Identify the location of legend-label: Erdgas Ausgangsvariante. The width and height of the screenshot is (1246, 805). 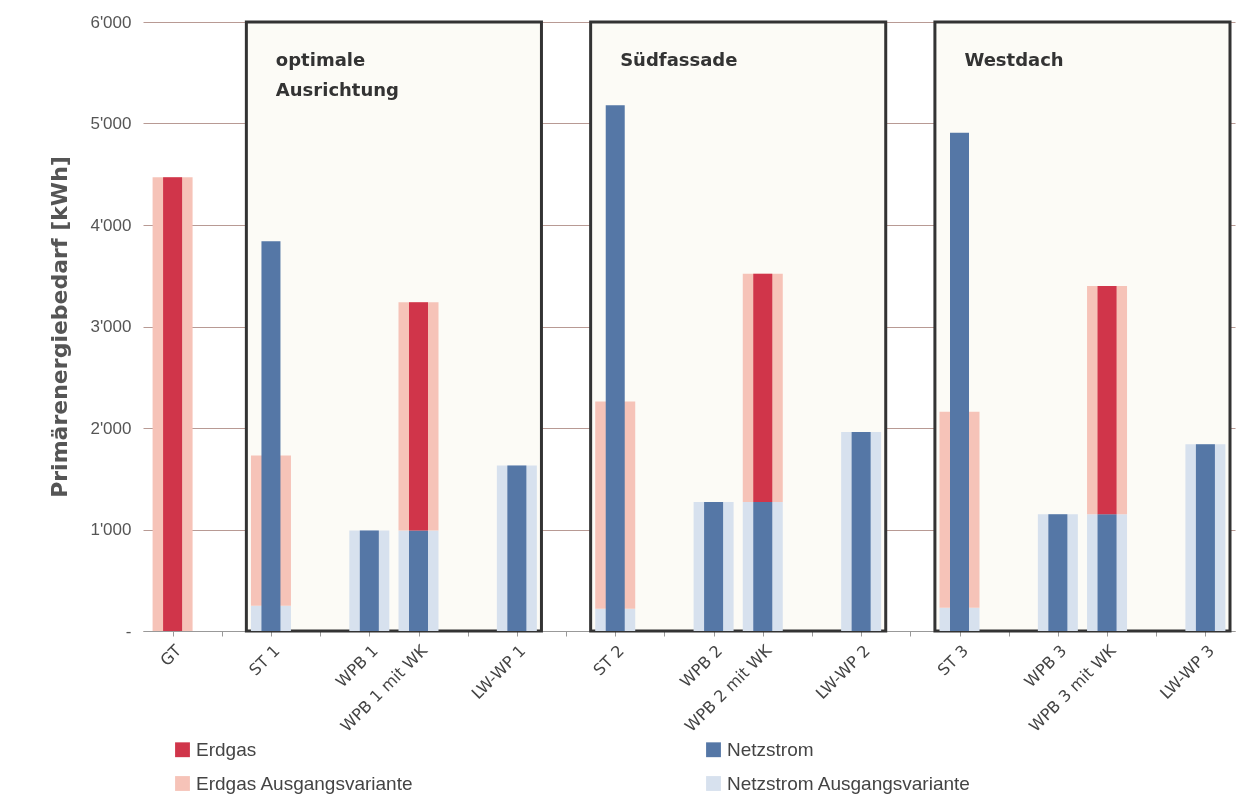
(304, 783).